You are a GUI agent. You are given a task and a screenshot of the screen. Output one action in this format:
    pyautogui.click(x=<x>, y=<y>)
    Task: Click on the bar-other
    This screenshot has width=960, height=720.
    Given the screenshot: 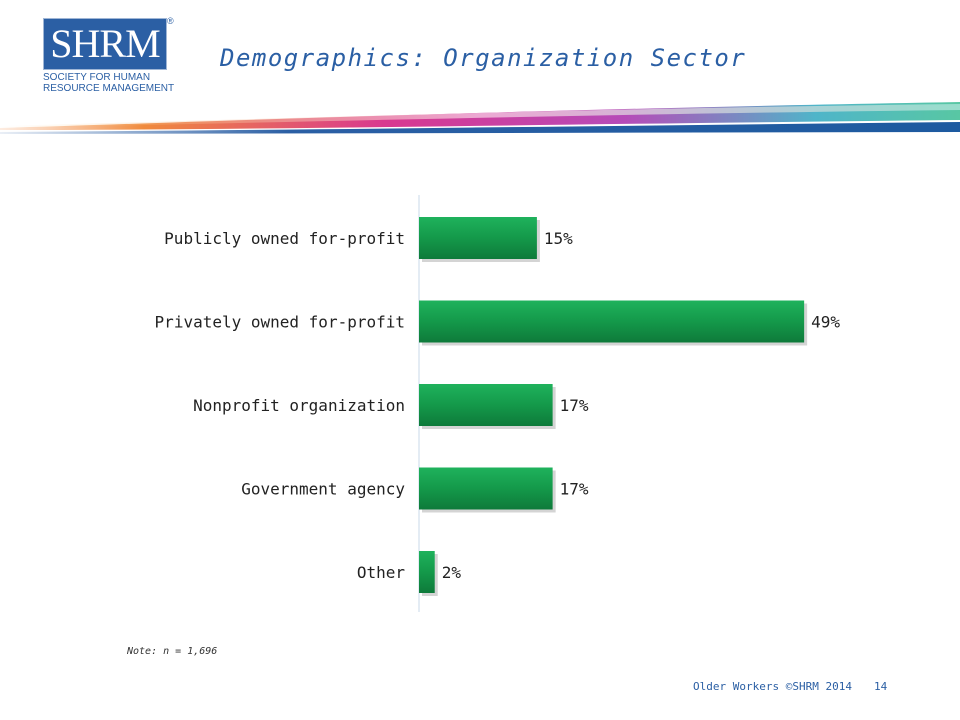 What is the action you would take?
    pyautogui.click(x=427, y=572)
    